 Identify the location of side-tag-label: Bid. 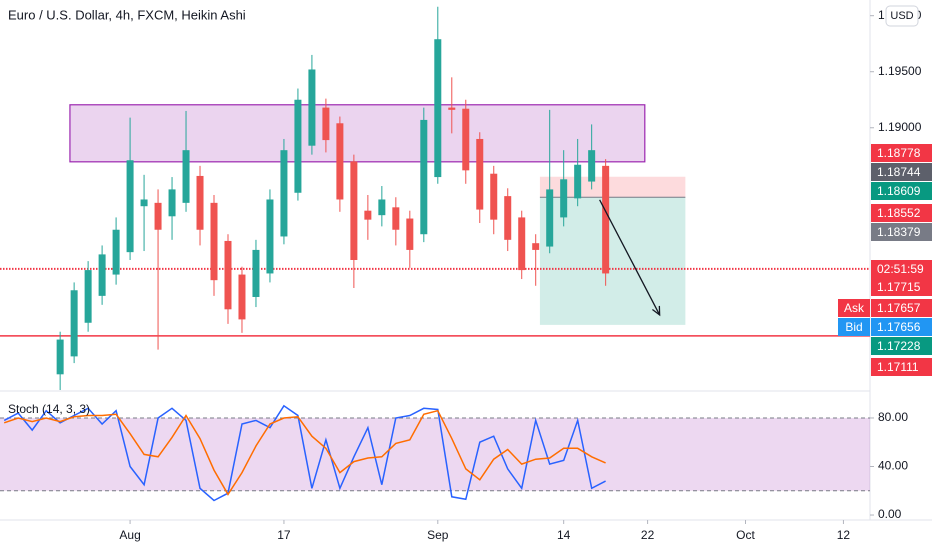
(853, 327).